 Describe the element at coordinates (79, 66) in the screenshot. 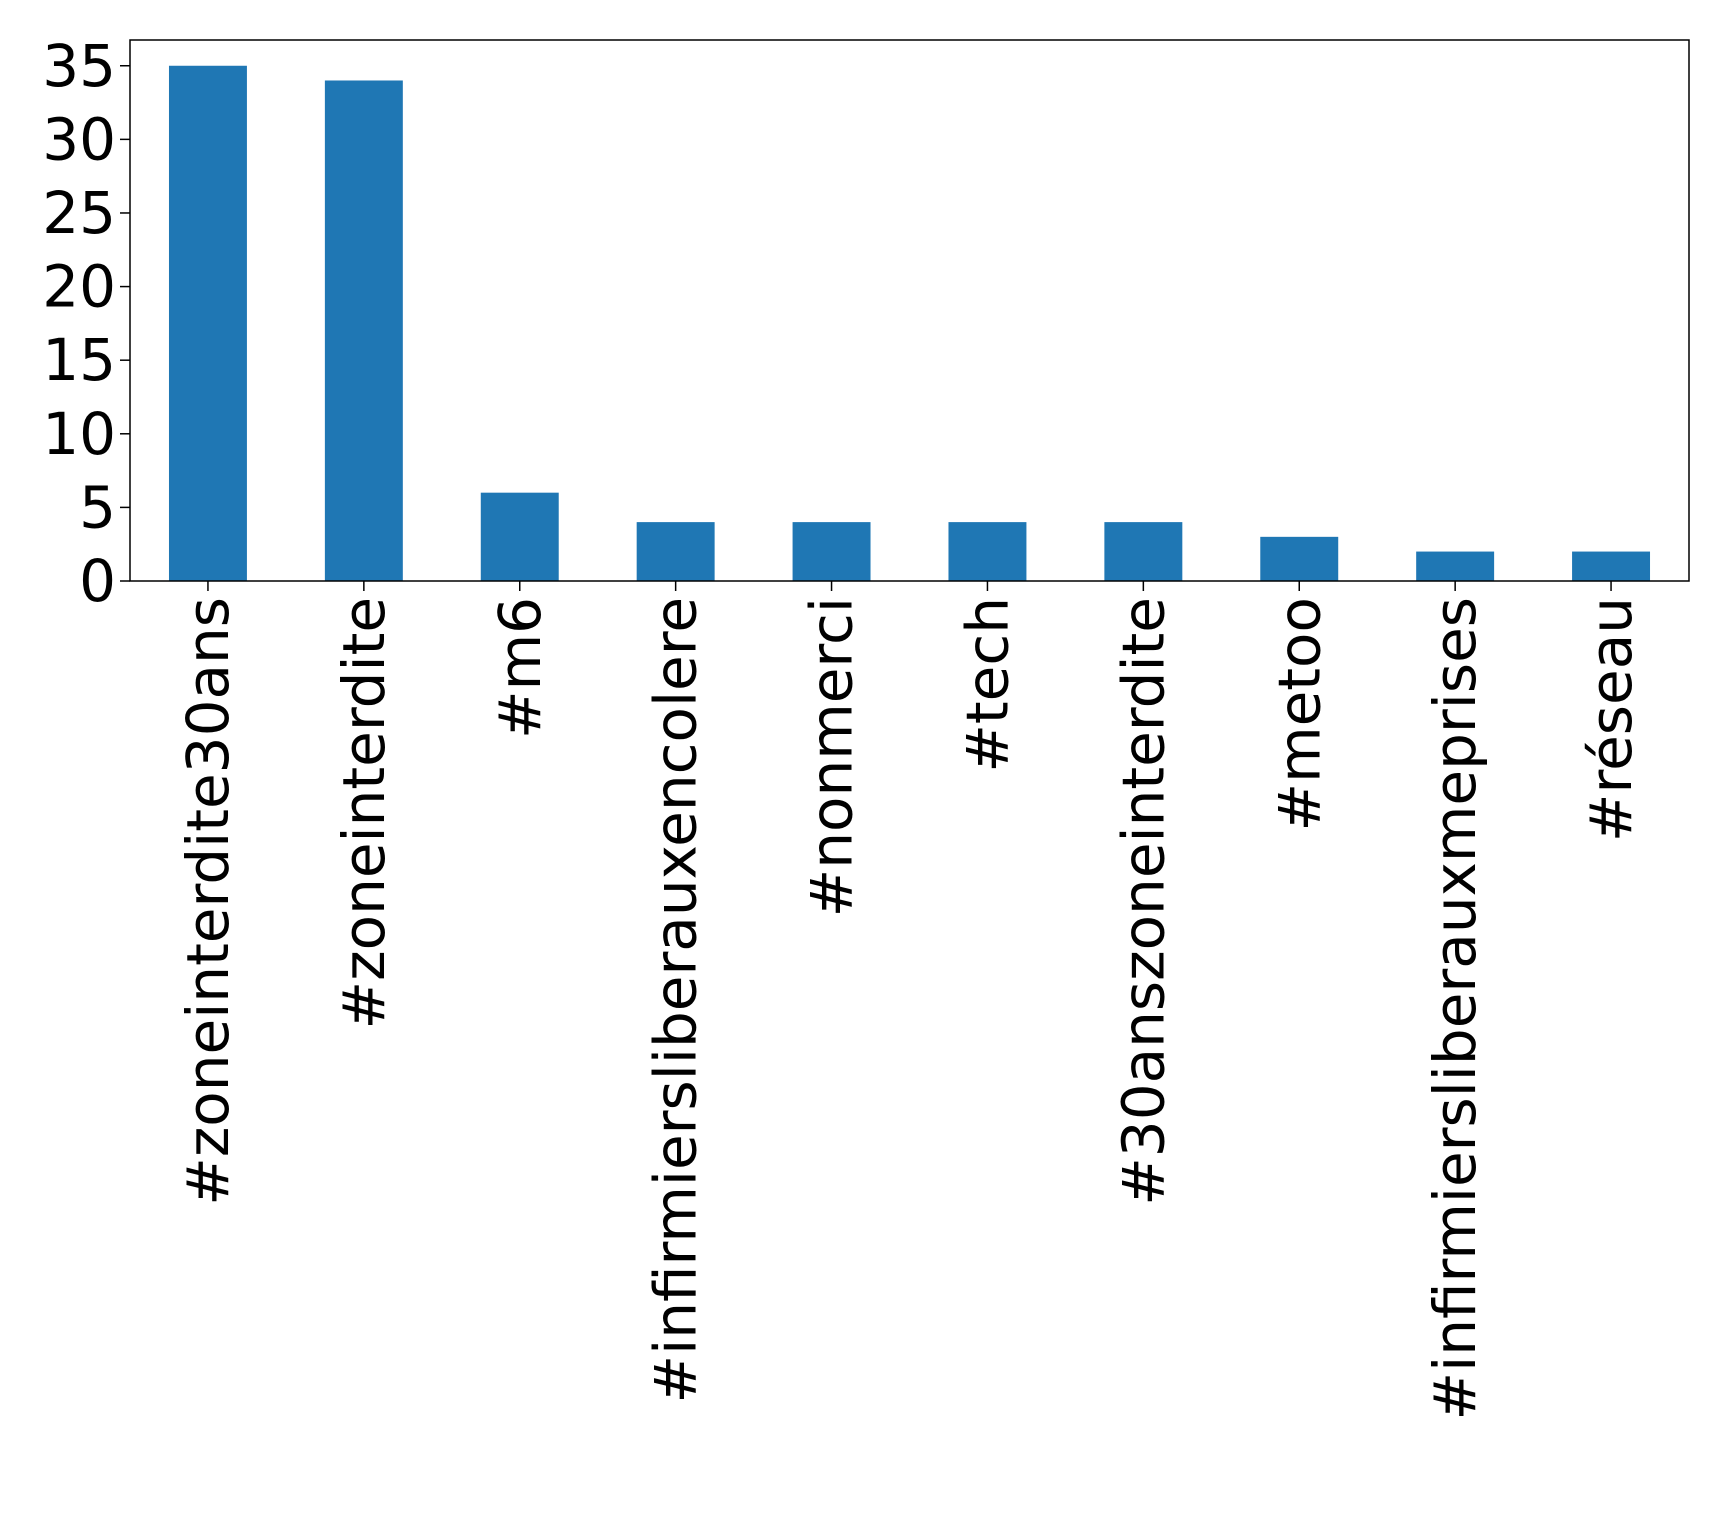

I see `y-tick-label: 35` at that location.